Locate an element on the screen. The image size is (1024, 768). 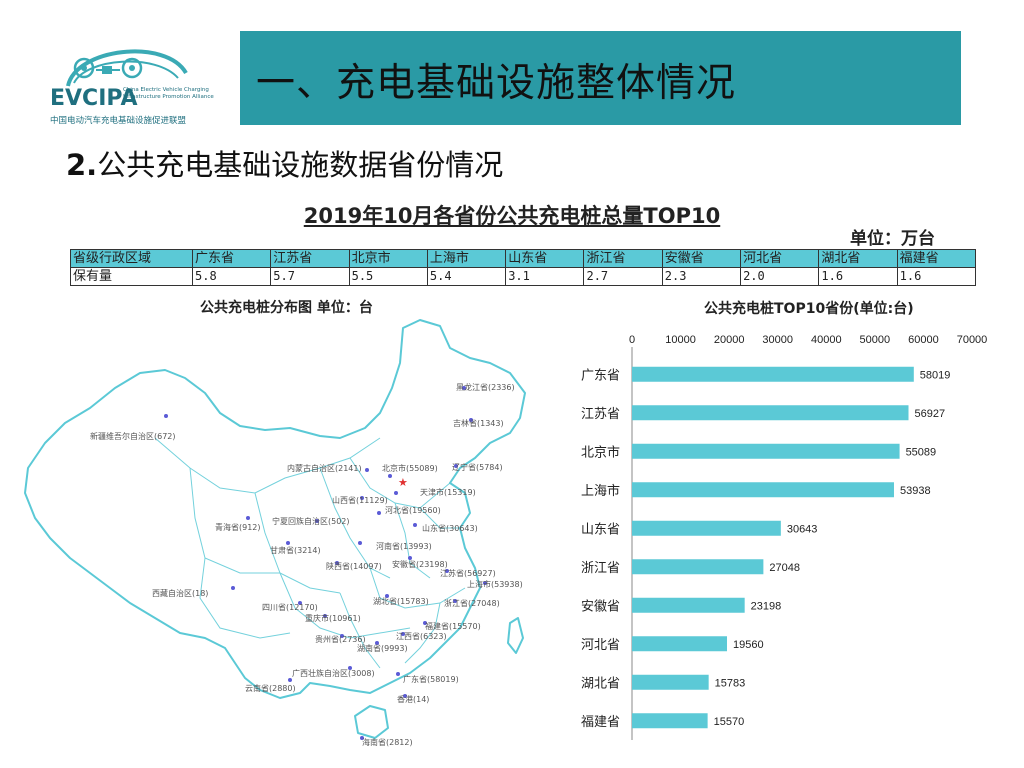
map-label: 上海市(53938) is located at coordinates (495, 584).